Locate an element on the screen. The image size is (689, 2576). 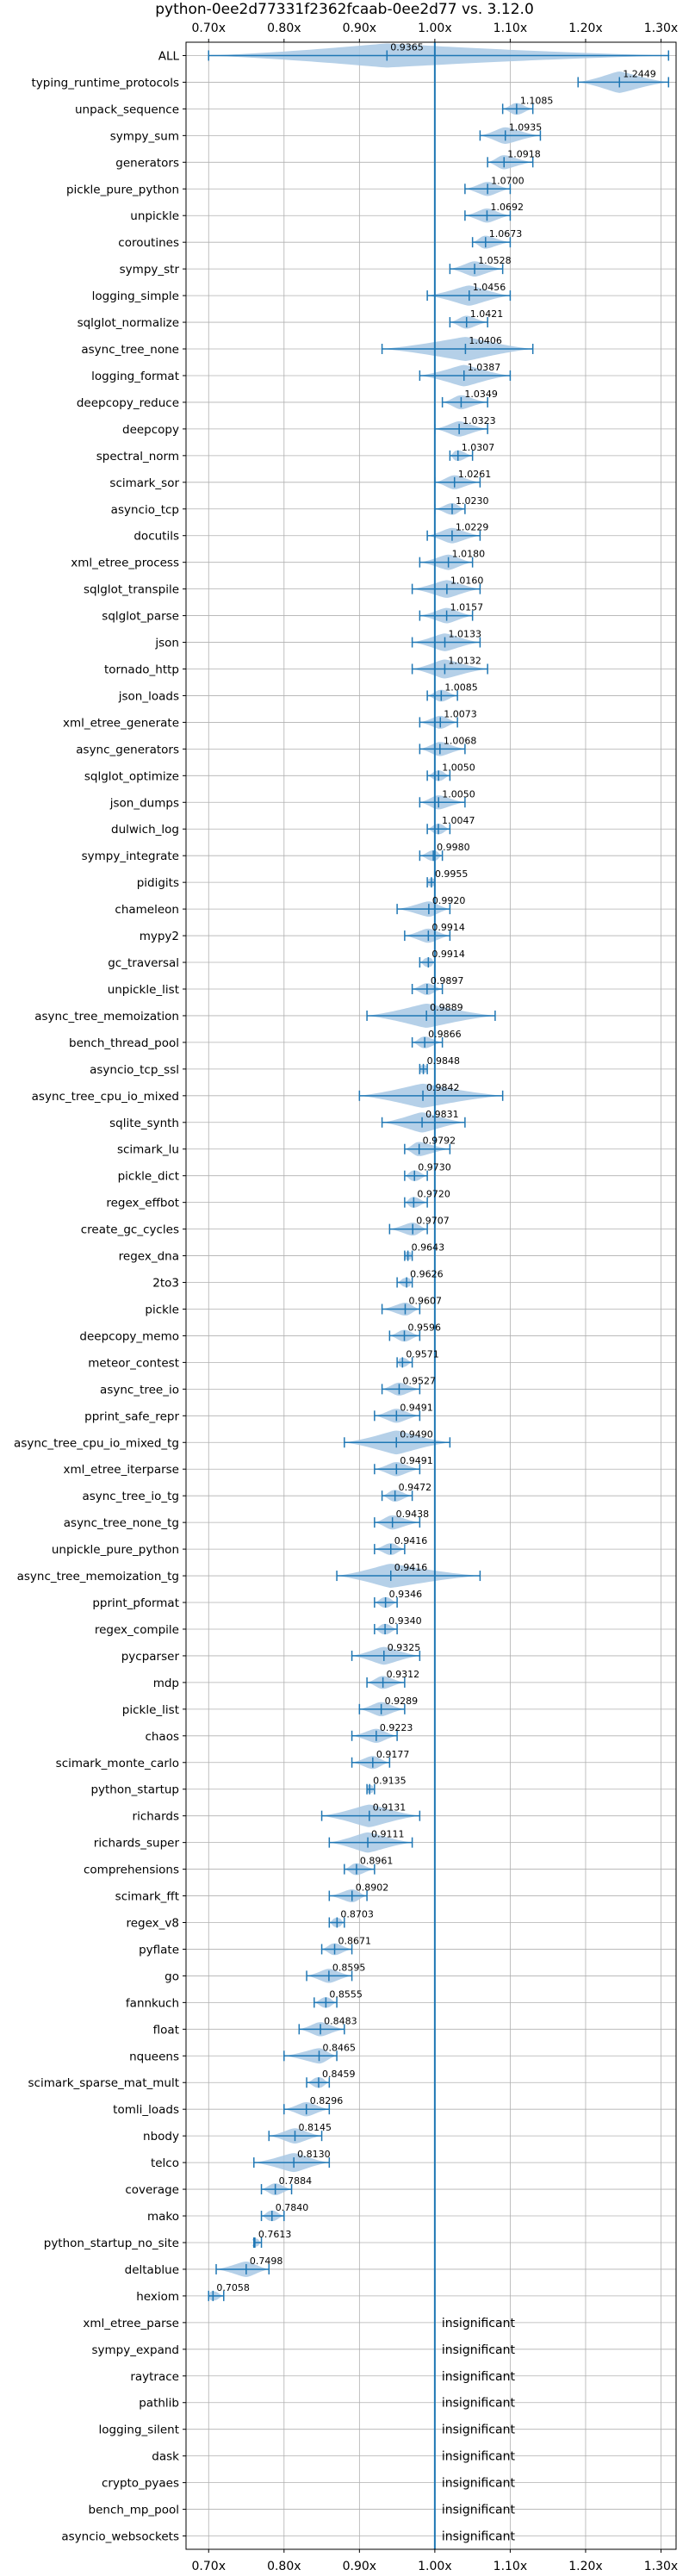
value-label: 0.9831 is located at coordinates (441, 1115).